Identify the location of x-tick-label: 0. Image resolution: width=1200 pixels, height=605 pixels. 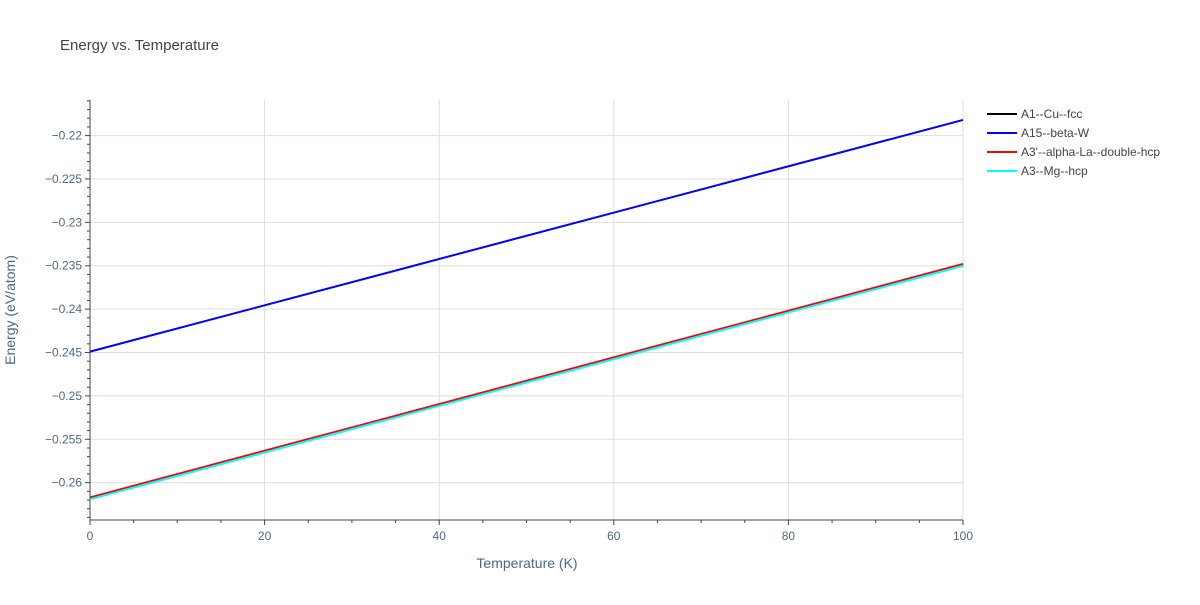
(90, 536).